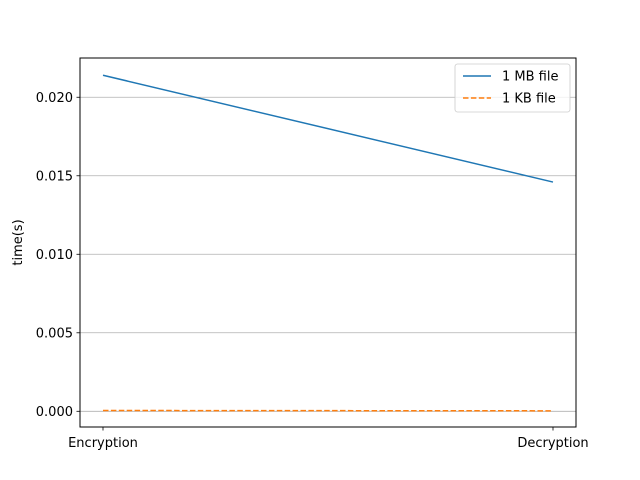 This screenshot has width=640, height=480. What do you see at coordinates (328, 439) in the screenshot?
I see `x-axis-ticks: Encryption Decryption` at bounding box center [328, 439].